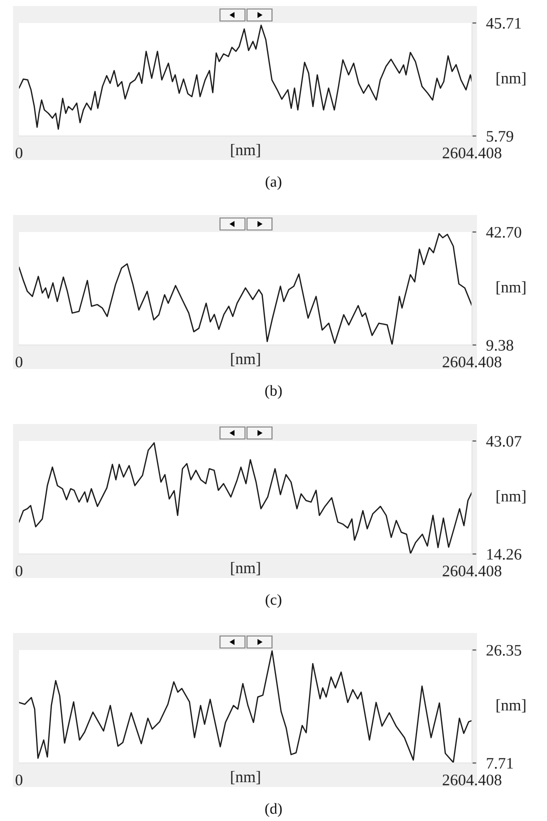  I want to click on text: (c), so click(274, 601).